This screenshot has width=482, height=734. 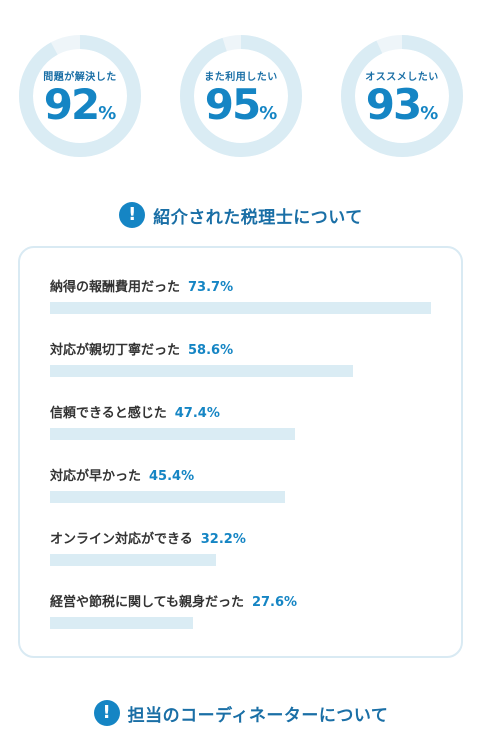 I want to click on bar-label: 対応が親切丁寧だった 58.6%, so click(x=242, y=348).